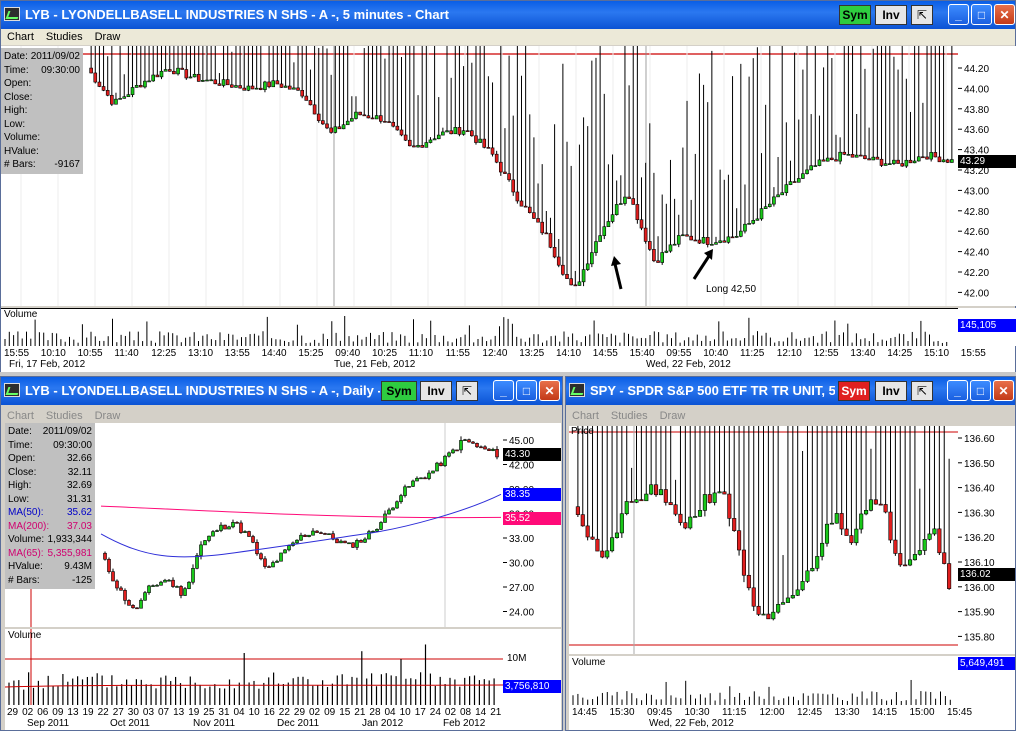 The height and width of the screenshot is (731, 1016). I want to click on time-tick-label: 11:25, so click(752, 353).